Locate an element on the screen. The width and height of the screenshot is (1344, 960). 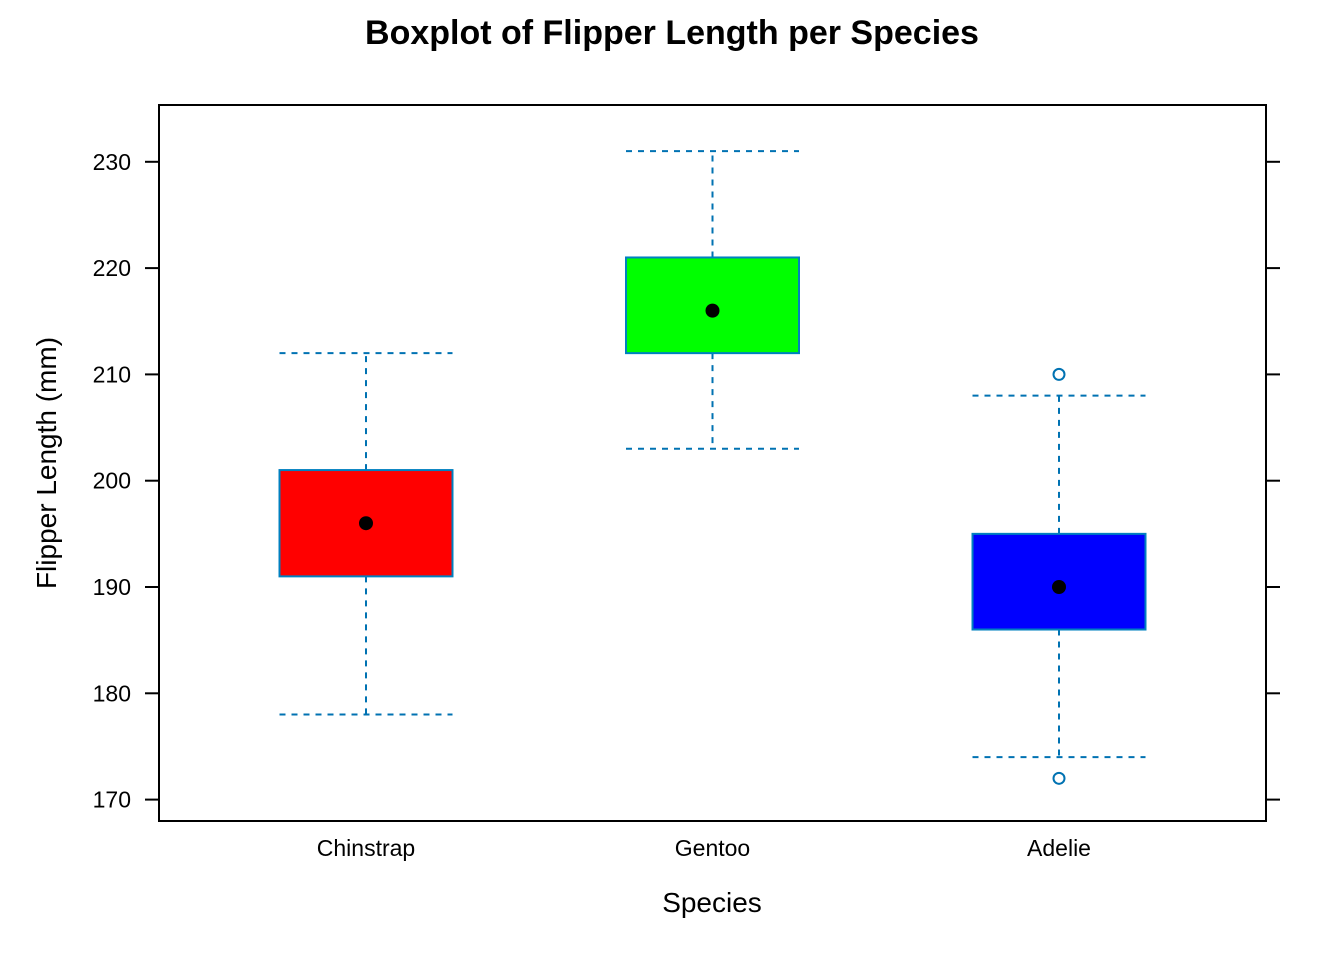
x-axis: Chinstrap Gentoo Adelie is located at coordinates (704, 848).